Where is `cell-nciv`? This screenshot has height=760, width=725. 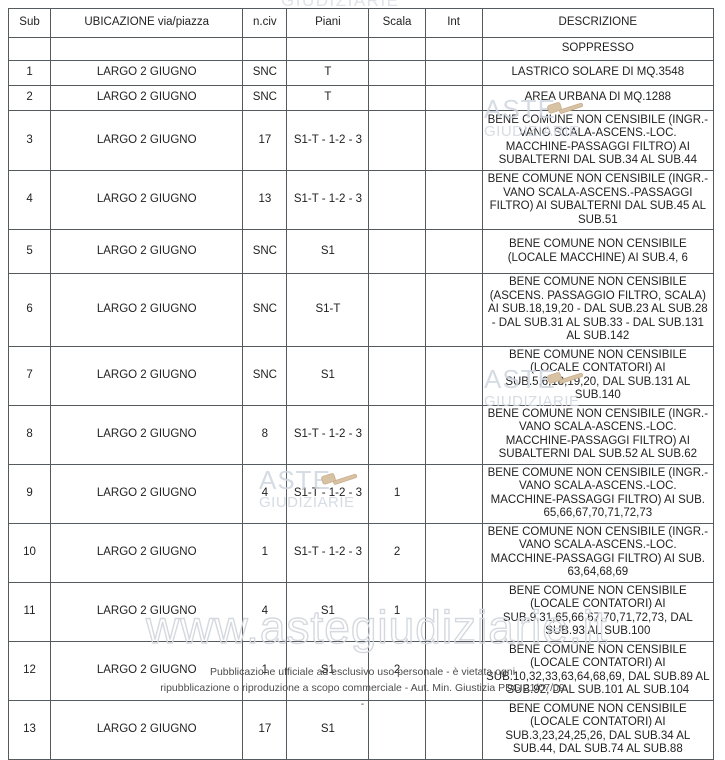
cell-nciv is located at coordinates (265, 49).